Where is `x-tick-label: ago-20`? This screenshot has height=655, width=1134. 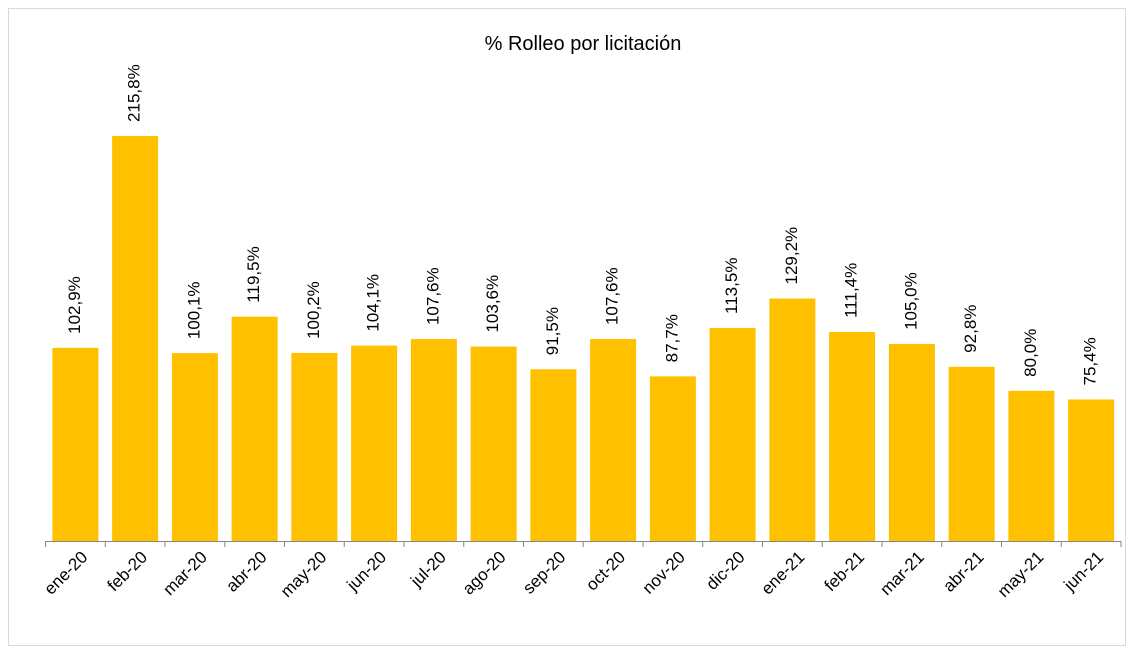 x-tick-label: ago-20 is located at coordinates (484, 573).